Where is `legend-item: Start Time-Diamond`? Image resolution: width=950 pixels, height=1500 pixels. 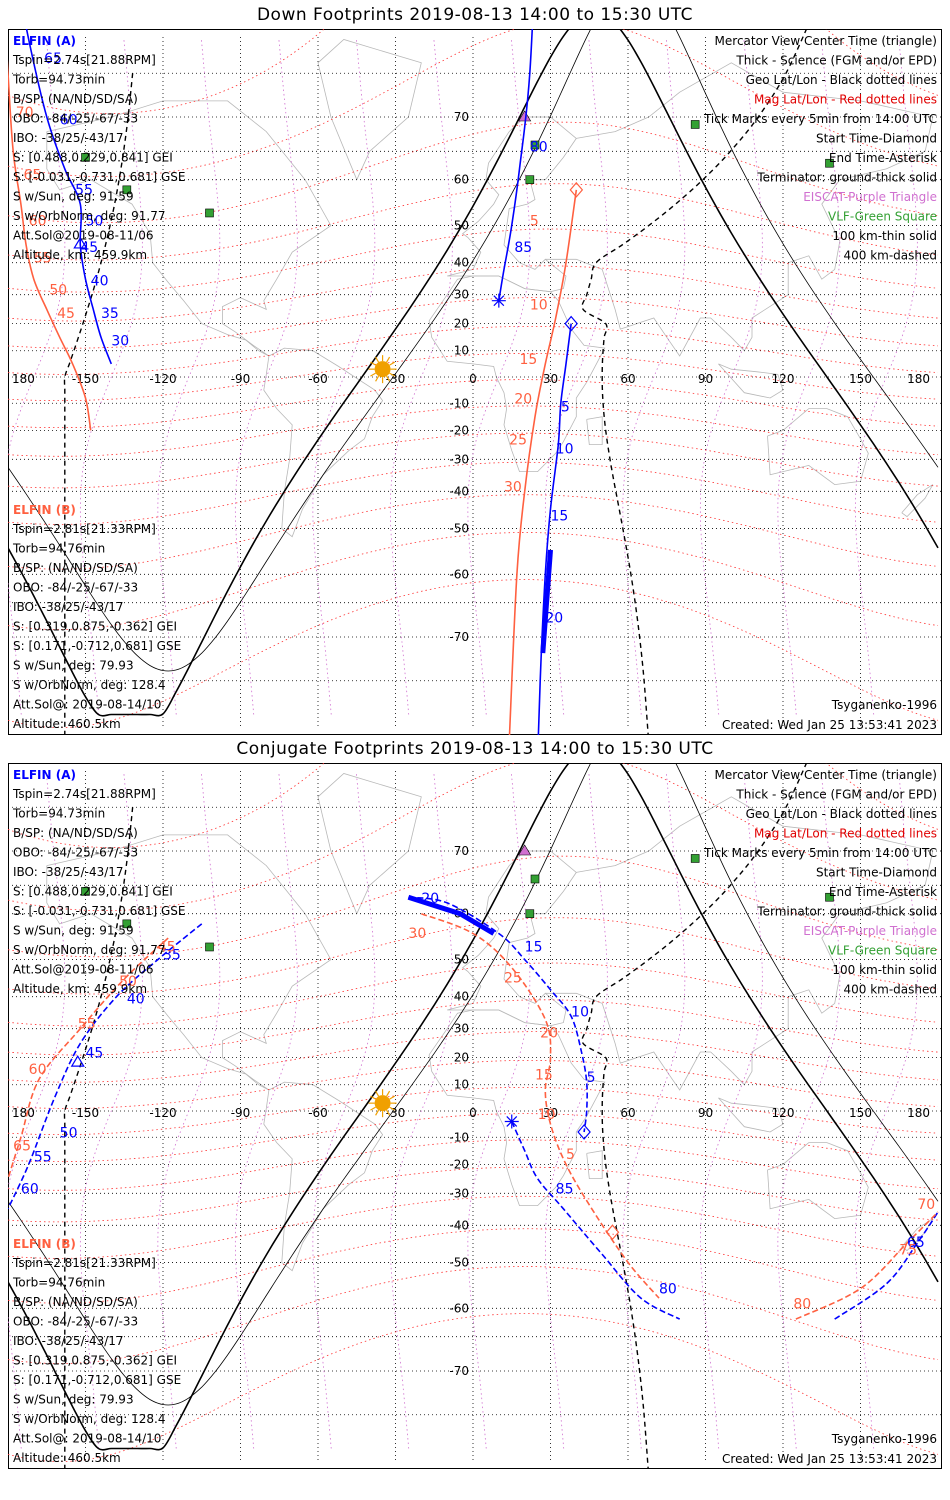
legend-item: Start Time-Diamond is located at coordinates (876, 139).